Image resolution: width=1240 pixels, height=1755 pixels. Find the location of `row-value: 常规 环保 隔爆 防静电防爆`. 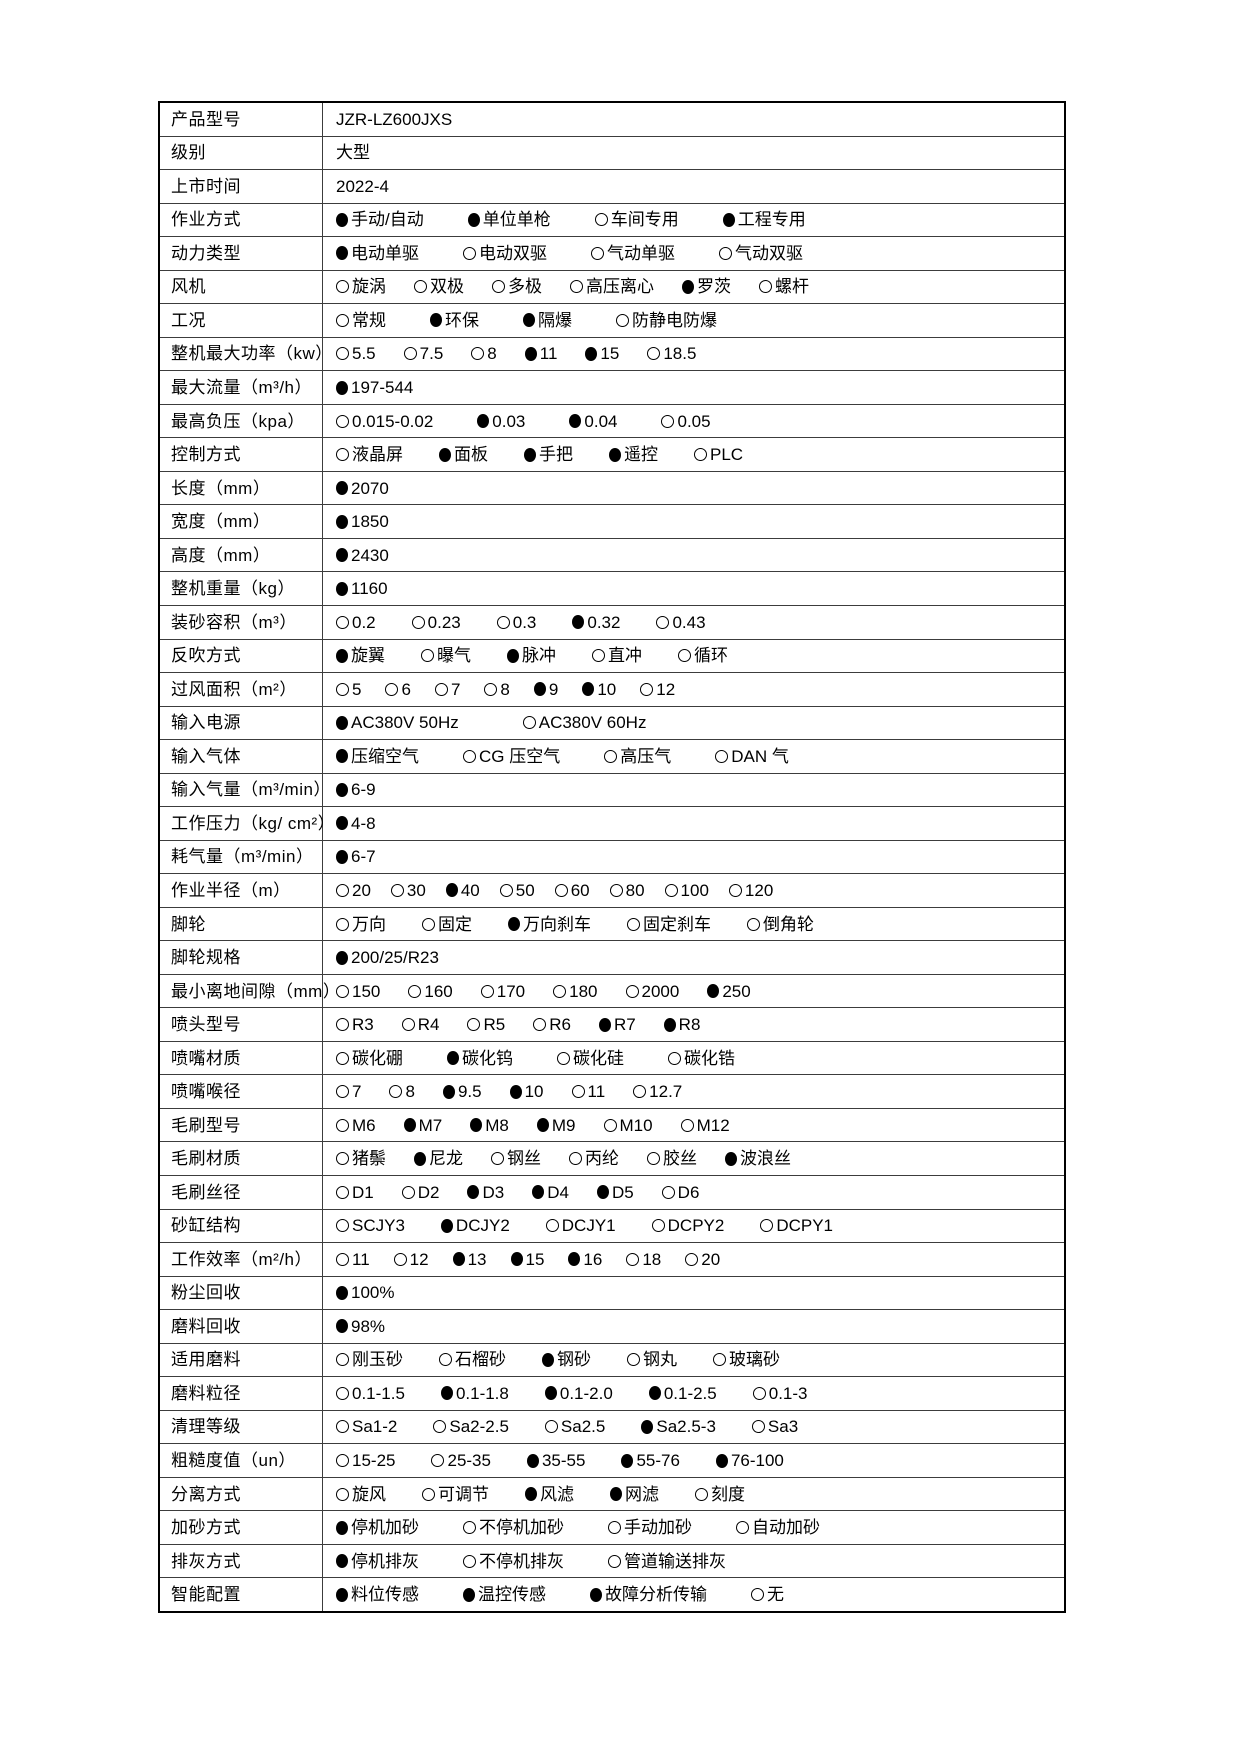

row-value: 常规 环保 隔爆 防静电防爆 is located at coordinates (693, 320).